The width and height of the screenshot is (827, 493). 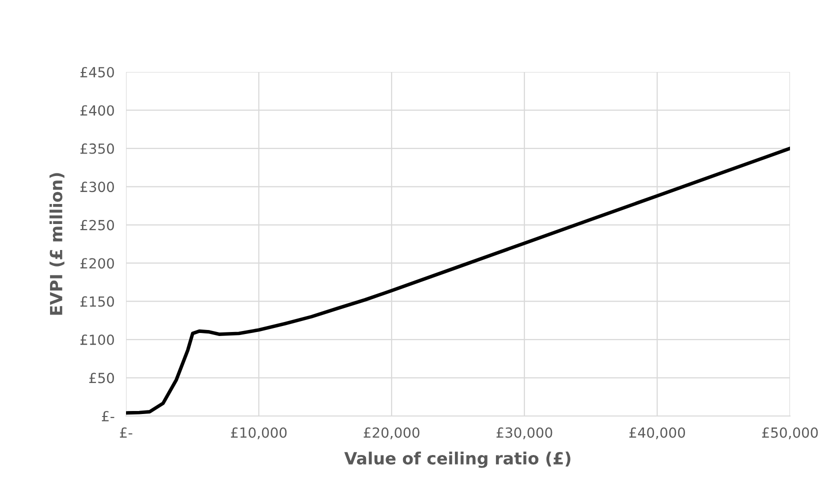 I want to click on y-tick-label: £400, so click(x=97, y=110).